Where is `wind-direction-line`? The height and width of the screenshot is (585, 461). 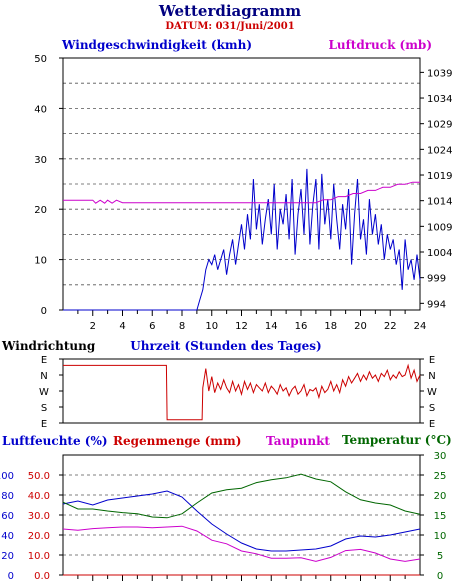
wind-direction-line is located at coordinates (242, 392).